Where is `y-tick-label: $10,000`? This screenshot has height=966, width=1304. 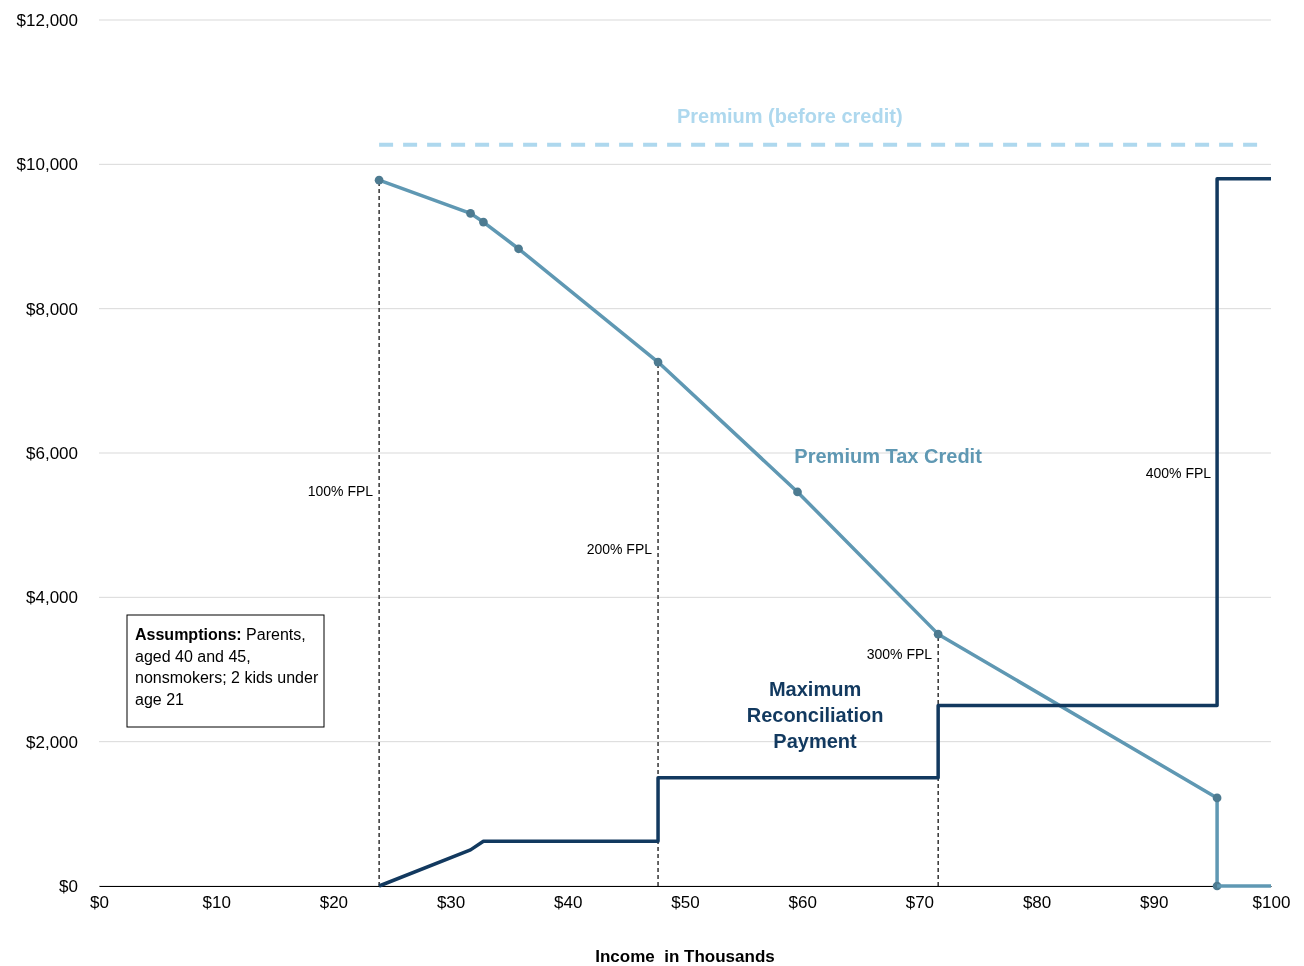
y-tick-label: $10,000 is located at coordinates (47, 165).